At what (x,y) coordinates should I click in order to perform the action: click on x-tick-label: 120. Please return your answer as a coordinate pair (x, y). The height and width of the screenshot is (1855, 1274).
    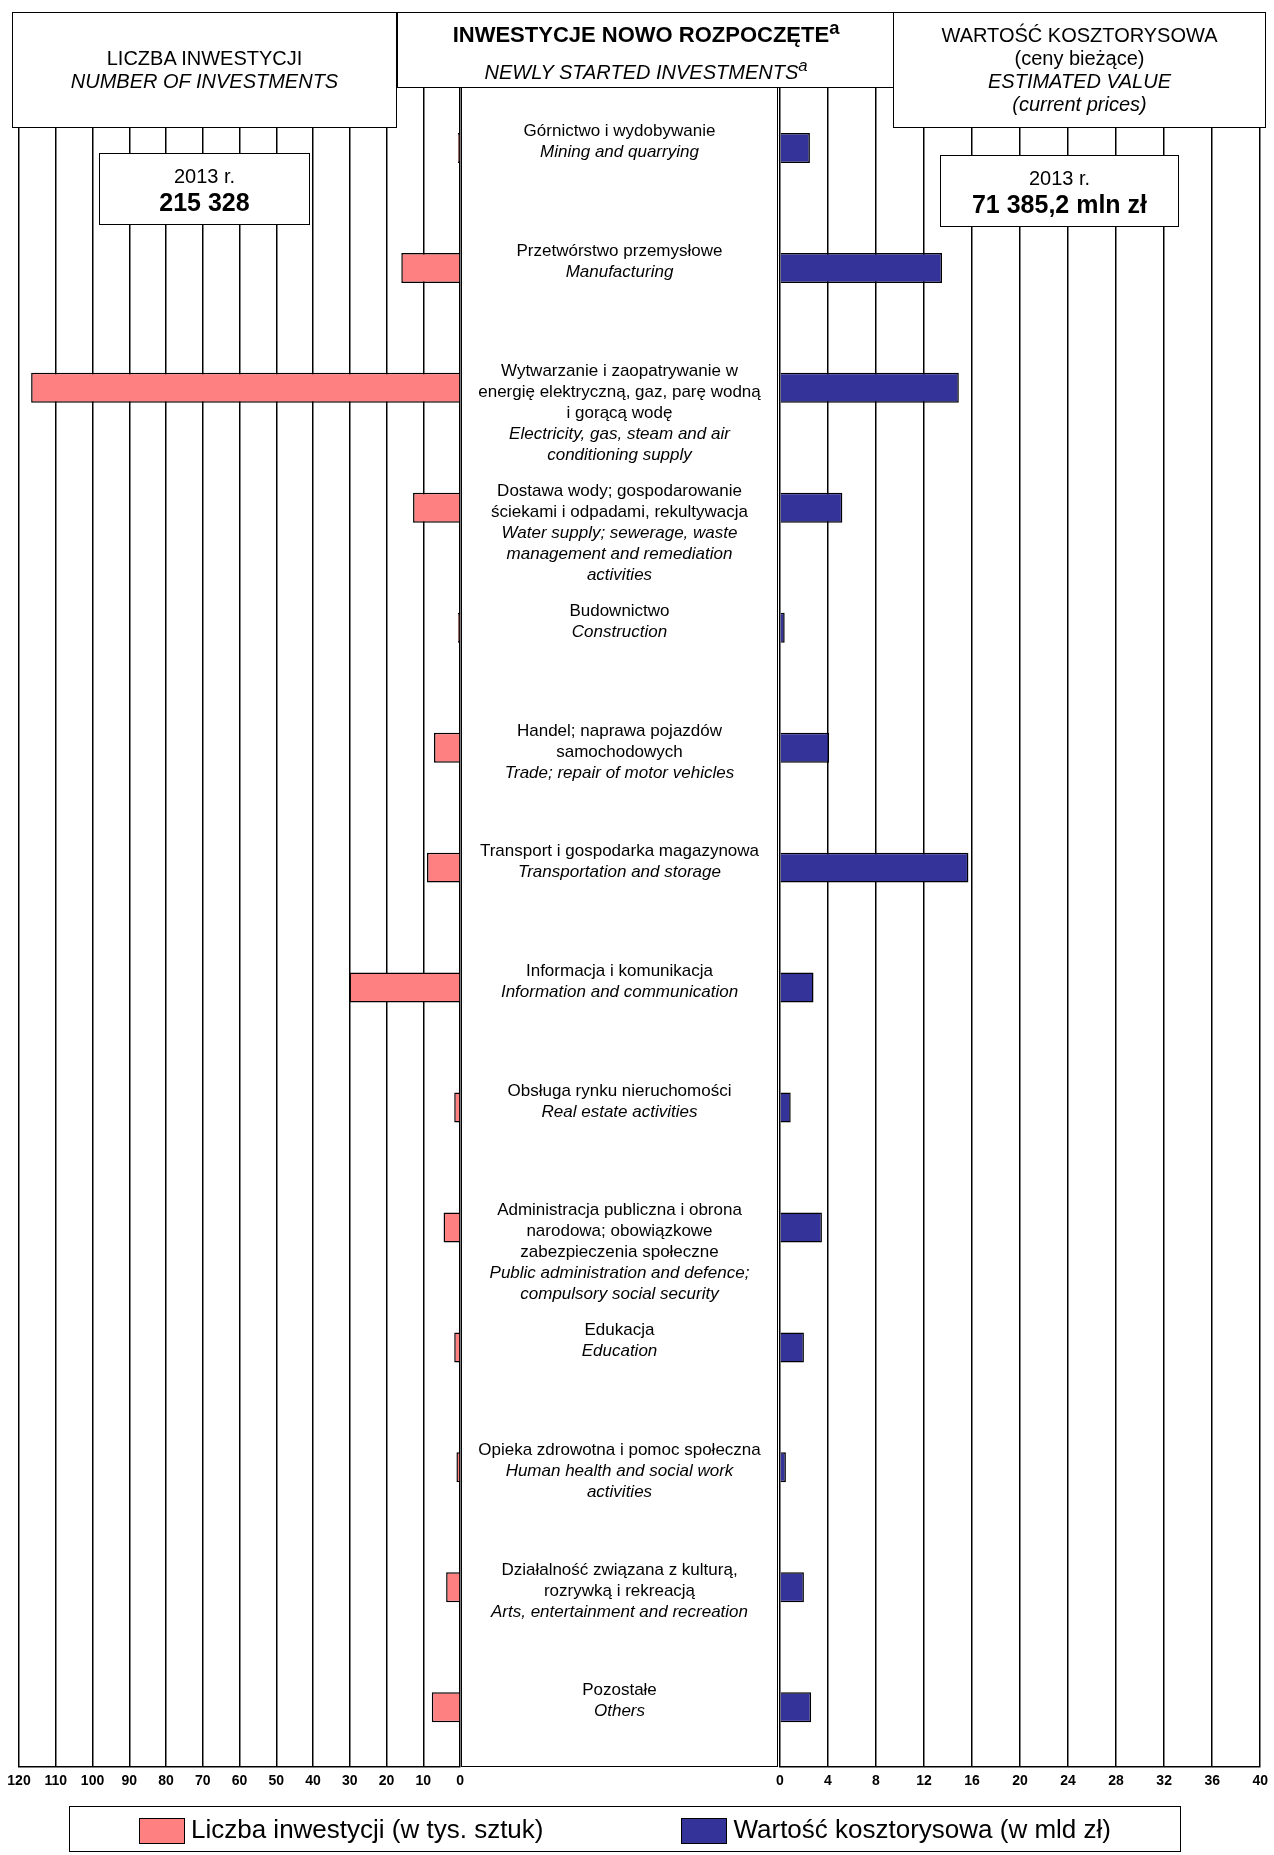
    Looking at the image, I should click on (19, 1780).